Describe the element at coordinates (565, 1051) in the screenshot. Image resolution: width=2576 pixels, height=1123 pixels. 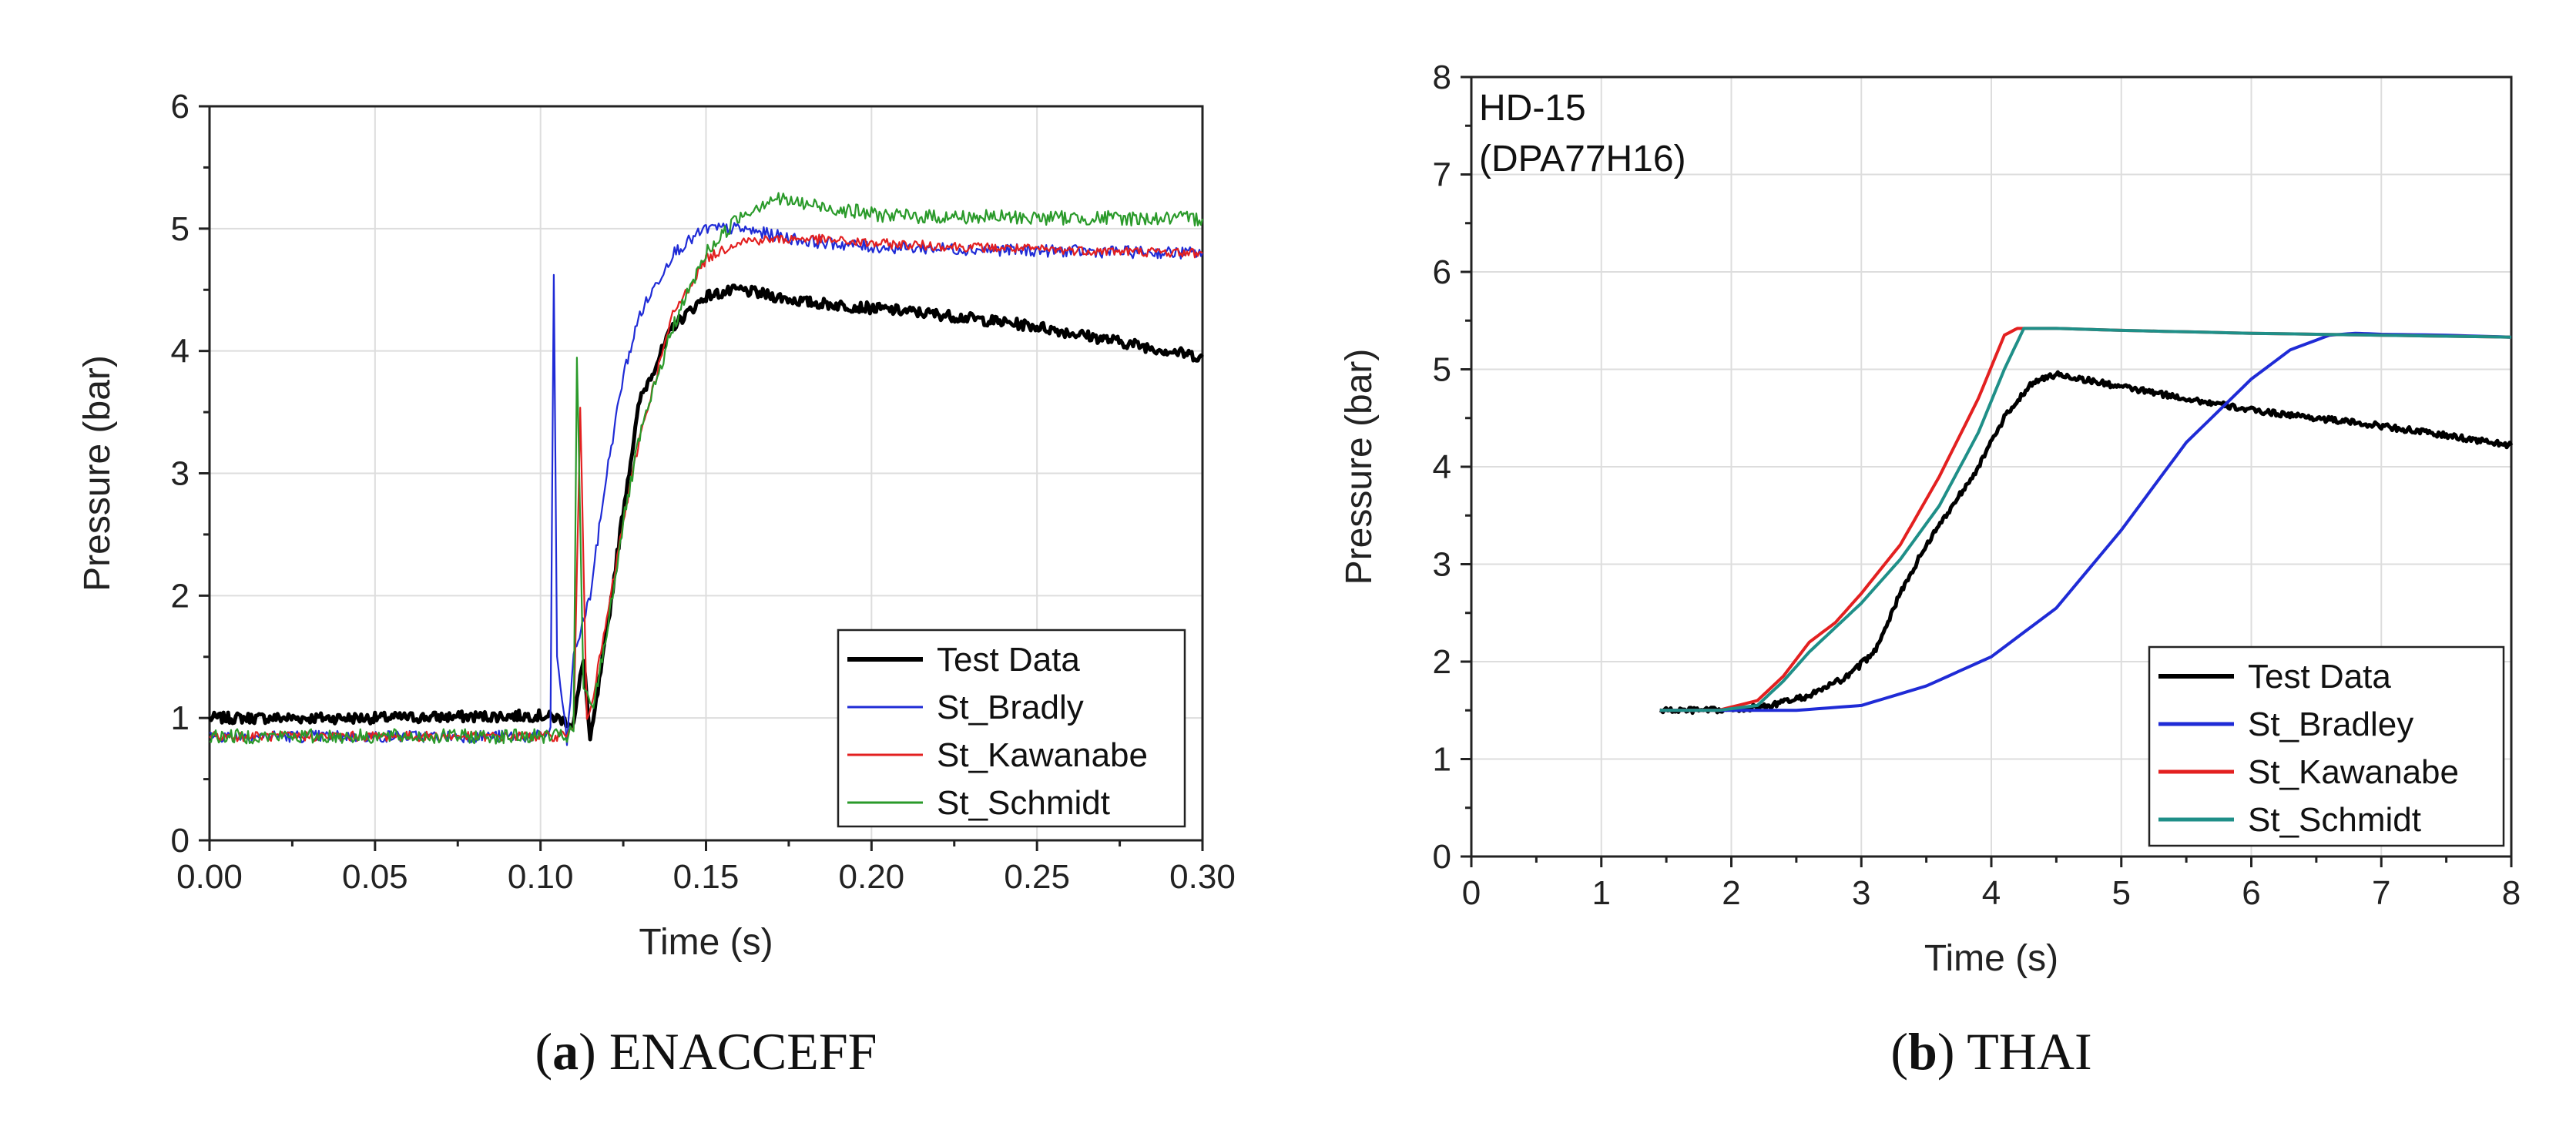
I see `panel-a-caption-label: a` at that location.